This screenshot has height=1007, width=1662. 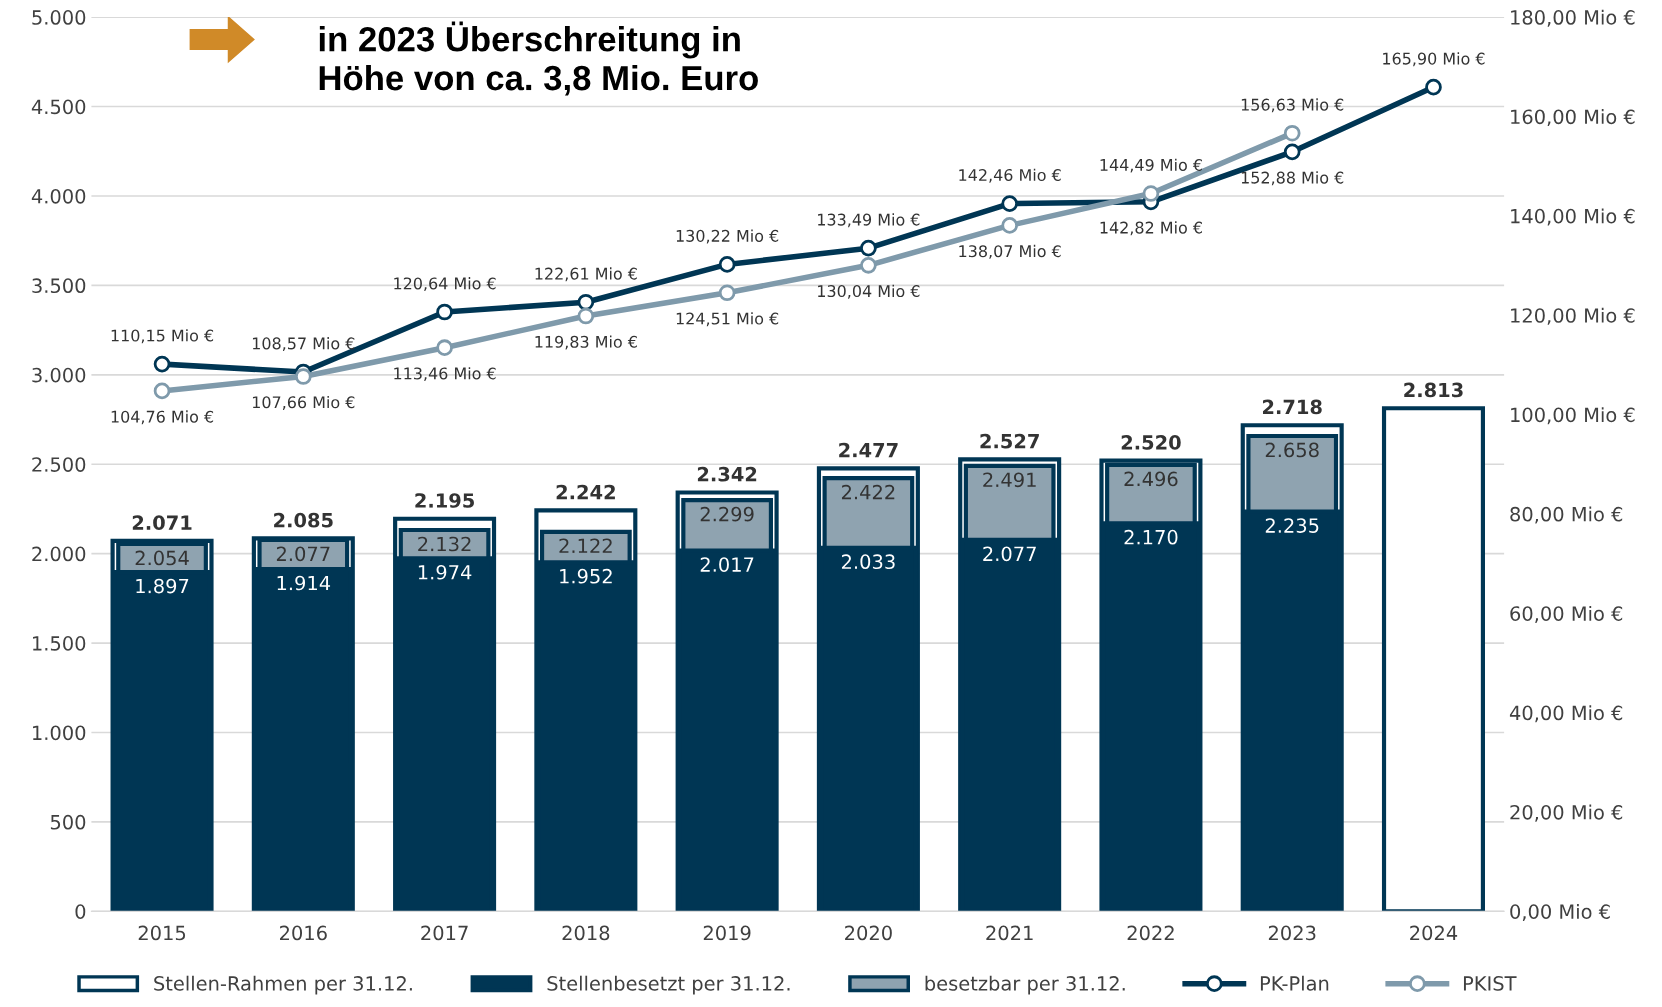 I want to click on x-tick-label: 2024, so click(x=1434, y=933).